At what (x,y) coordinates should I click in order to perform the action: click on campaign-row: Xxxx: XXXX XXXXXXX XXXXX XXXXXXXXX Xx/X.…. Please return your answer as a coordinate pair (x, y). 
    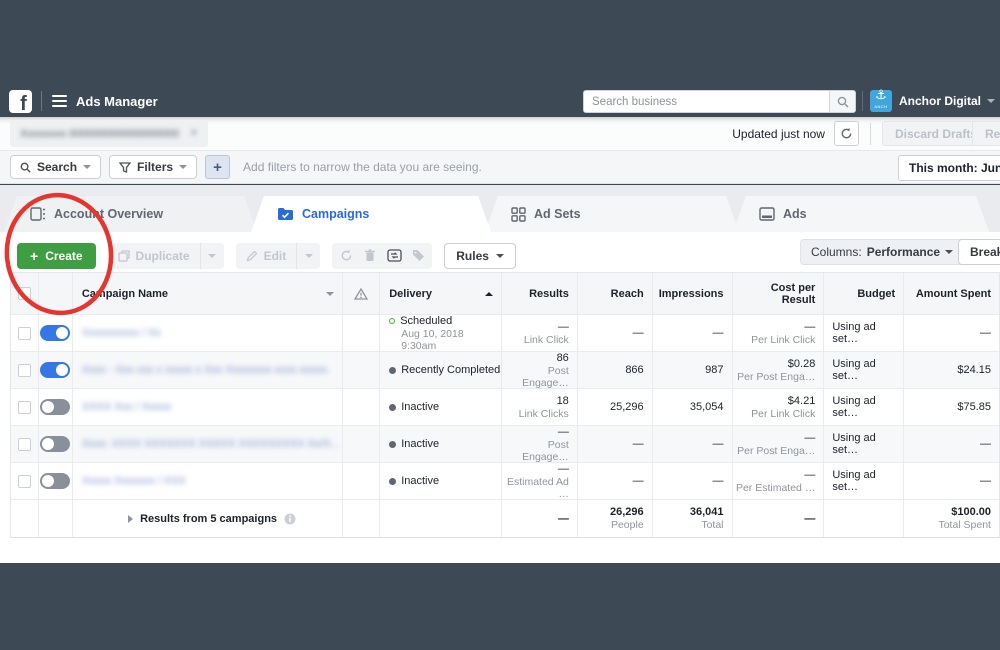
    Looking at the image, I should click on (505, 444).